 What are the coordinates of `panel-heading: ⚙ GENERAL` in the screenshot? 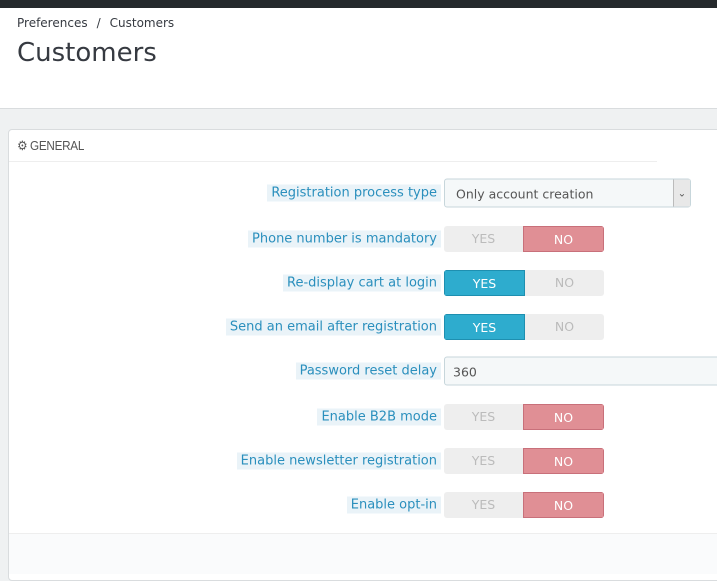 It's located at (333, 146).